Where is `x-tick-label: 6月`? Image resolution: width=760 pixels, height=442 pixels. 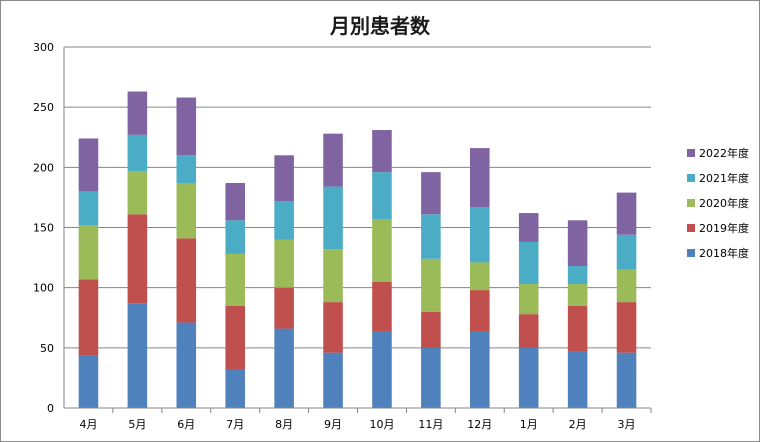
x-tick-label: 6月 is located at coordinates (186, 424).